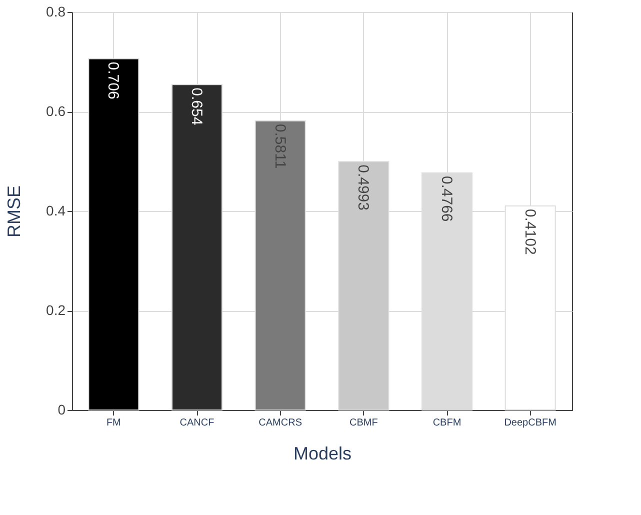 This screenshot has width=641, height=515. Describe the element at coordinates (322, 454) in the screenshot. I see `x-axis-title: Models` at that location.